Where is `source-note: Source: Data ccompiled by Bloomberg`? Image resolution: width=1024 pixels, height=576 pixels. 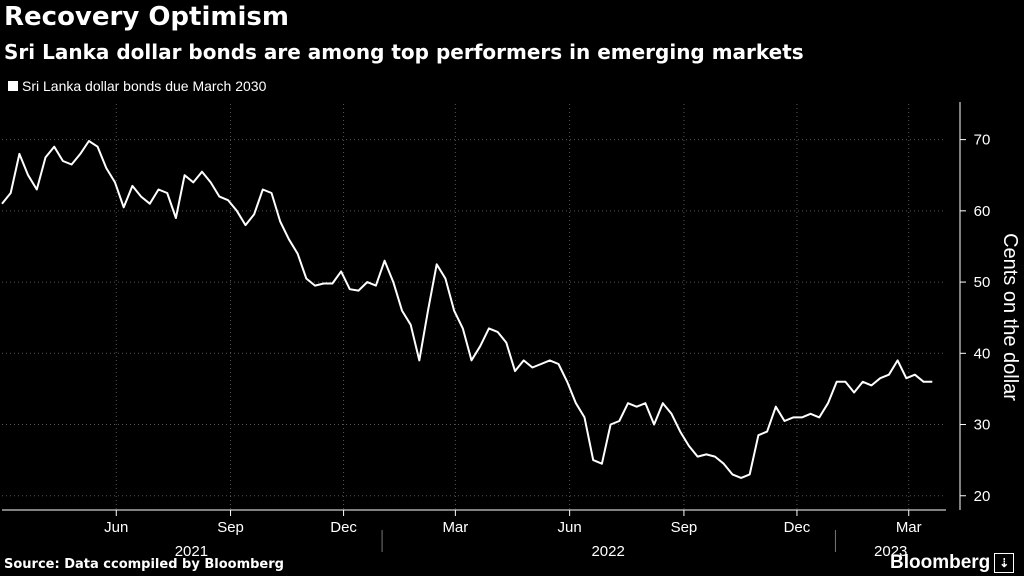
source-note: Source: Data ccompiled by Bloomberg is located at coordinates (144, 564).